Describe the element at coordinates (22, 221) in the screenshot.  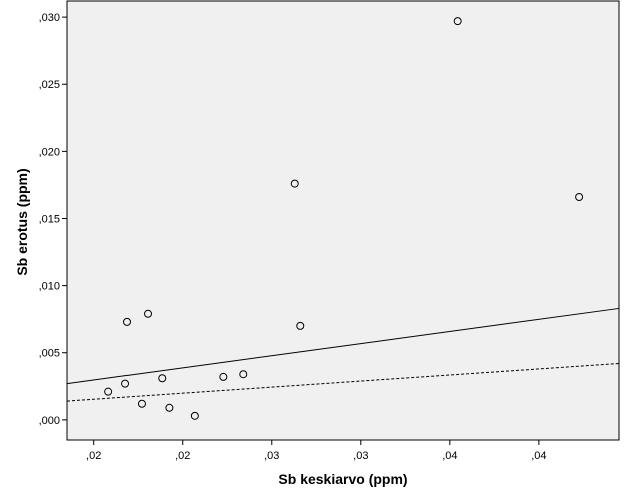
I see `y-axis-label: Sb erotus (ppm)` at that location.